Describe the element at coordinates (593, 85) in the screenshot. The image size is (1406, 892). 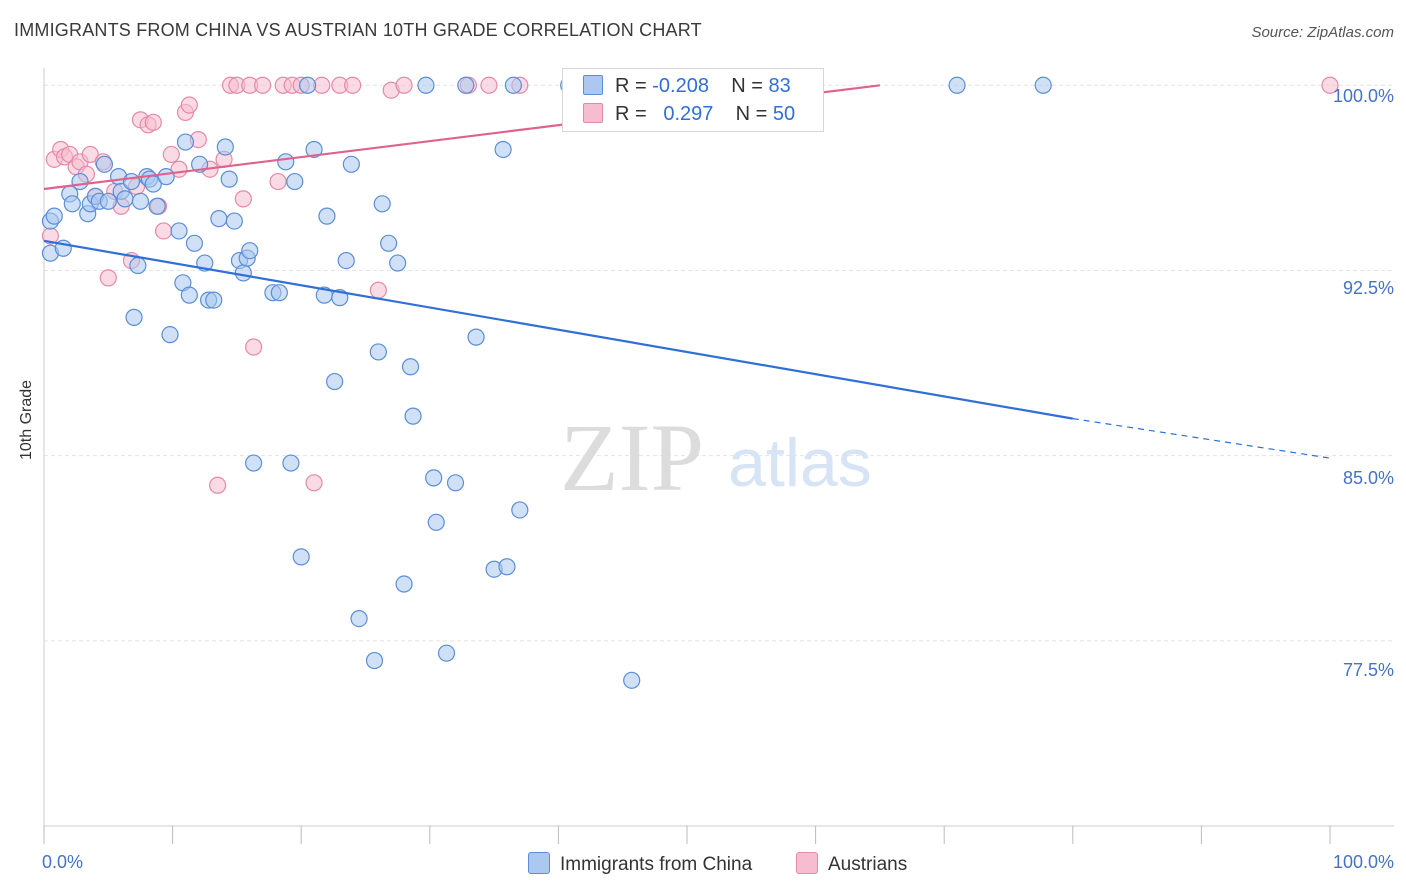
I see `china-swatch` at that location.